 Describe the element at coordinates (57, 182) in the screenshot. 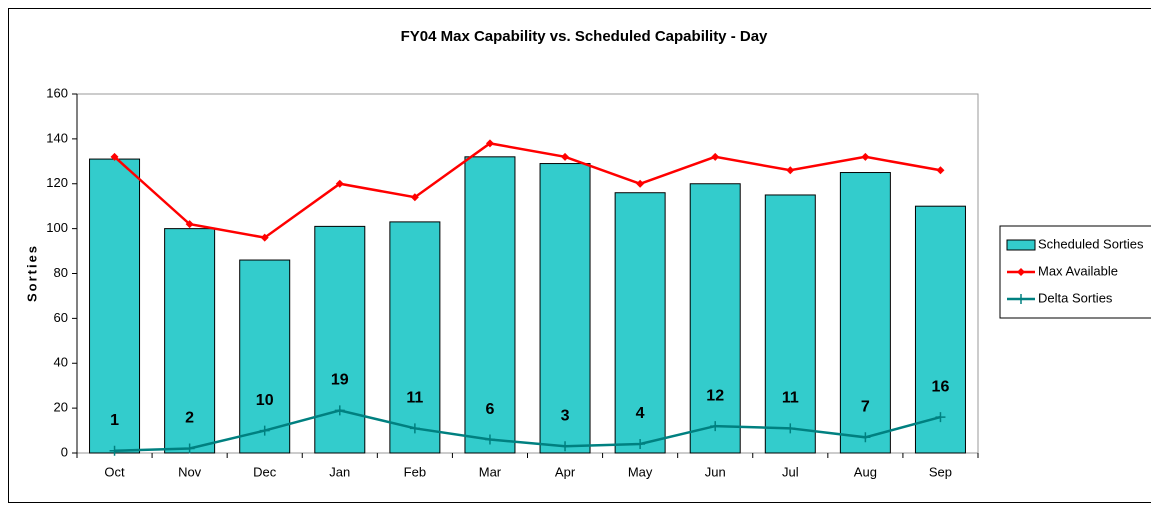

I see `y-tick-label: 120` at that location.